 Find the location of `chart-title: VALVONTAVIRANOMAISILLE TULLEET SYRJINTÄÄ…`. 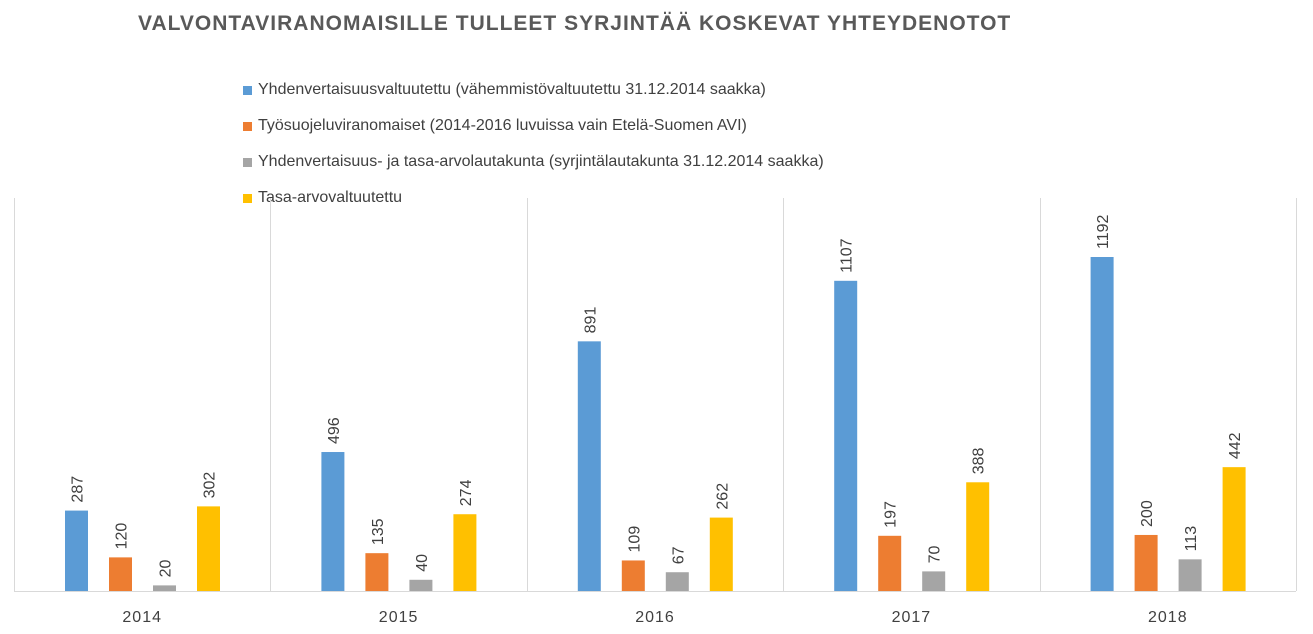

chart-title: VALVONTAVIRANOMAISILLE TULLEET SYRJINTÄÄ… is located at coordinates (575, 23).